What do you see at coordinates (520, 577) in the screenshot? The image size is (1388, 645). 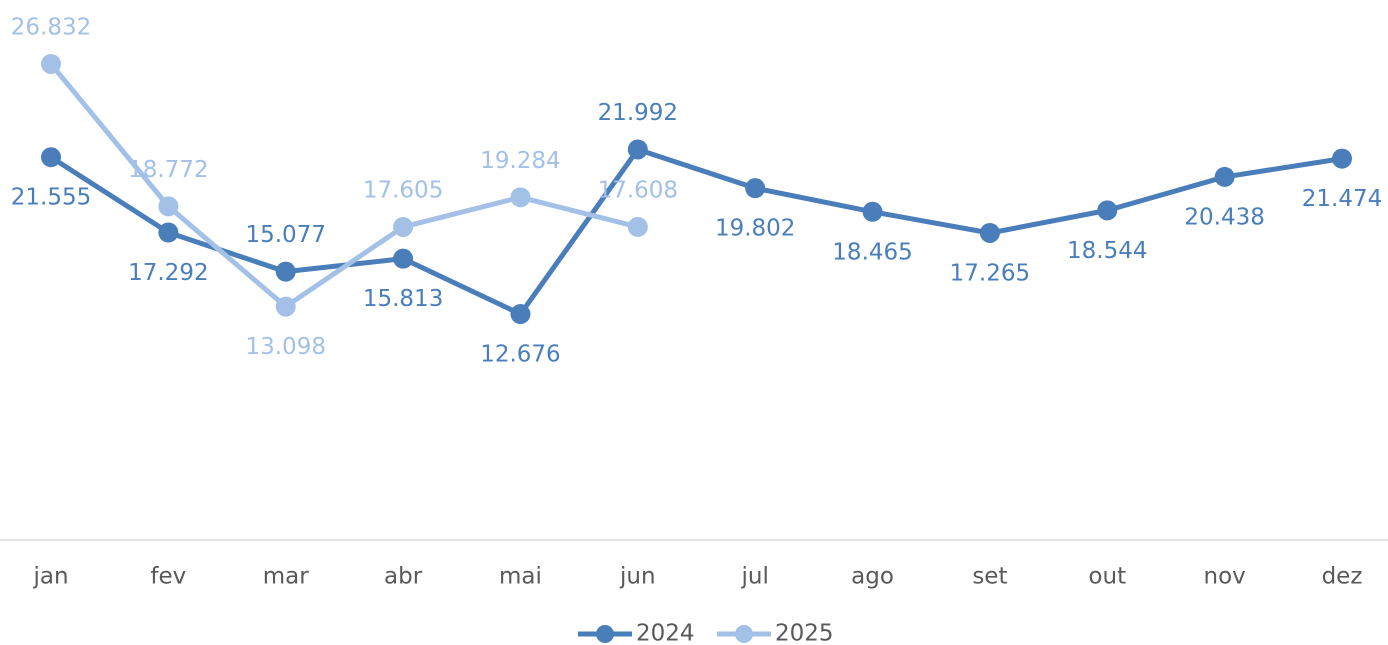 I see `x-tick-label: mai` at bounding box center [520, 577].